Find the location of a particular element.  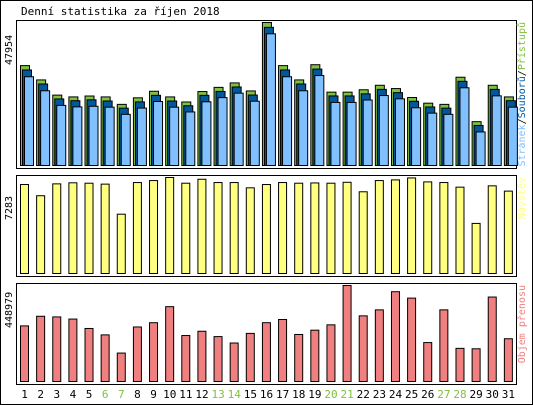

x-tick-label: 27 is located at coordinates (443, 394).